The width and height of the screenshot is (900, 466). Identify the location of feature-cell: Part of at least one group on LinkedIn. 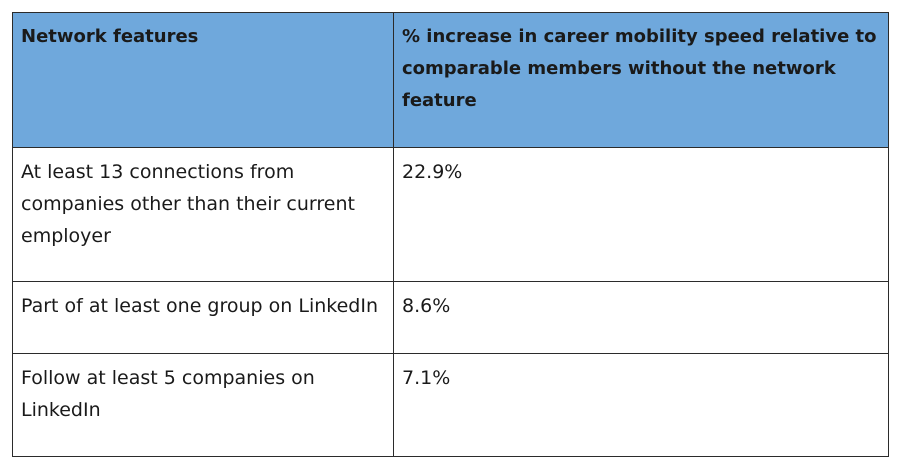
(203, 317).